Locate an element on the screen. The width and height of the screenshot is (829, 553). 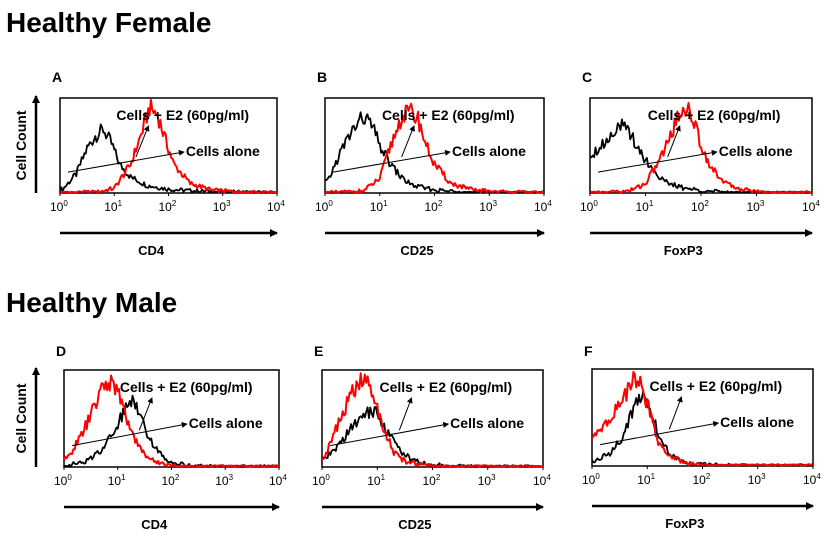
panel-letter: E is located at coordinates (318, 351).